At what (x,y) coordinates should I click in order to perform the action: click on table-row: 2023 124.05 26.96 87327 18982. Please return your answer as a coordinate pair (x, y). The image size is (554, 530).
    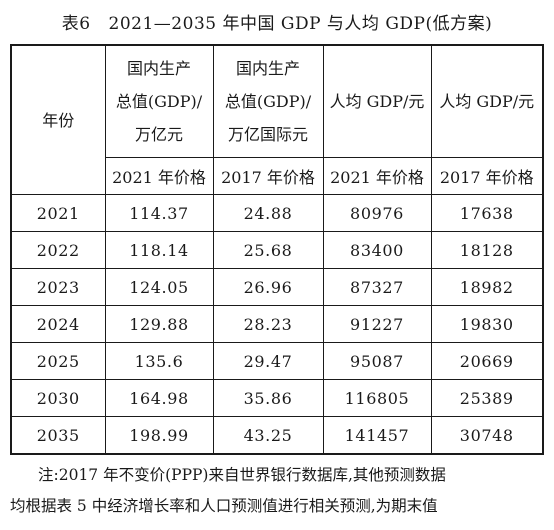
    Looking at the image, I should click on (277, 287).